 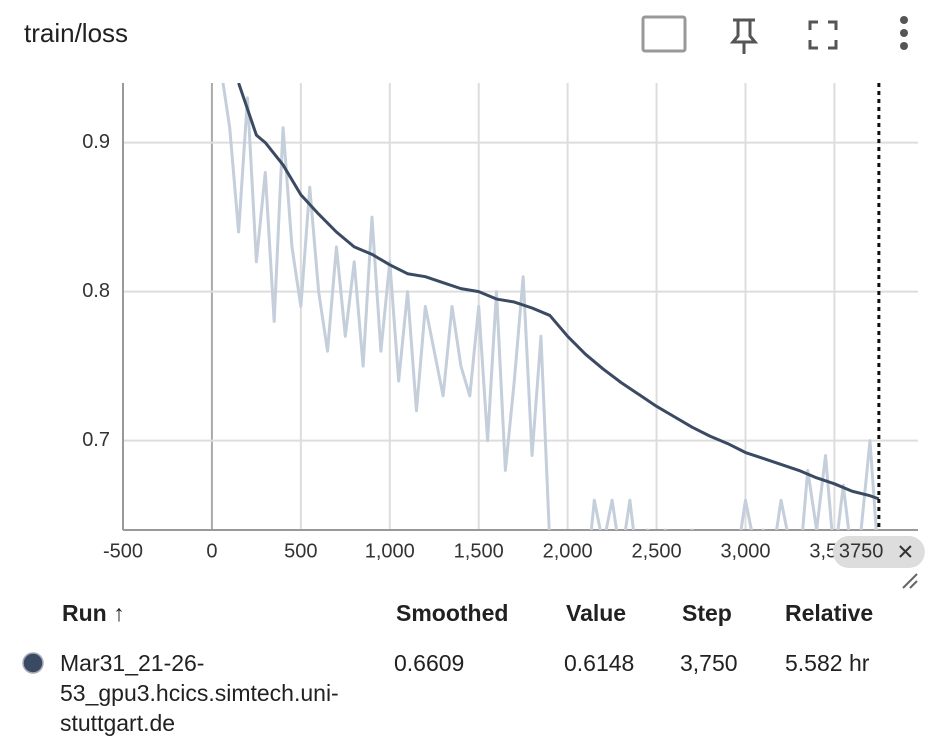 I want to click on chip-background, so click(x=878, y=552).